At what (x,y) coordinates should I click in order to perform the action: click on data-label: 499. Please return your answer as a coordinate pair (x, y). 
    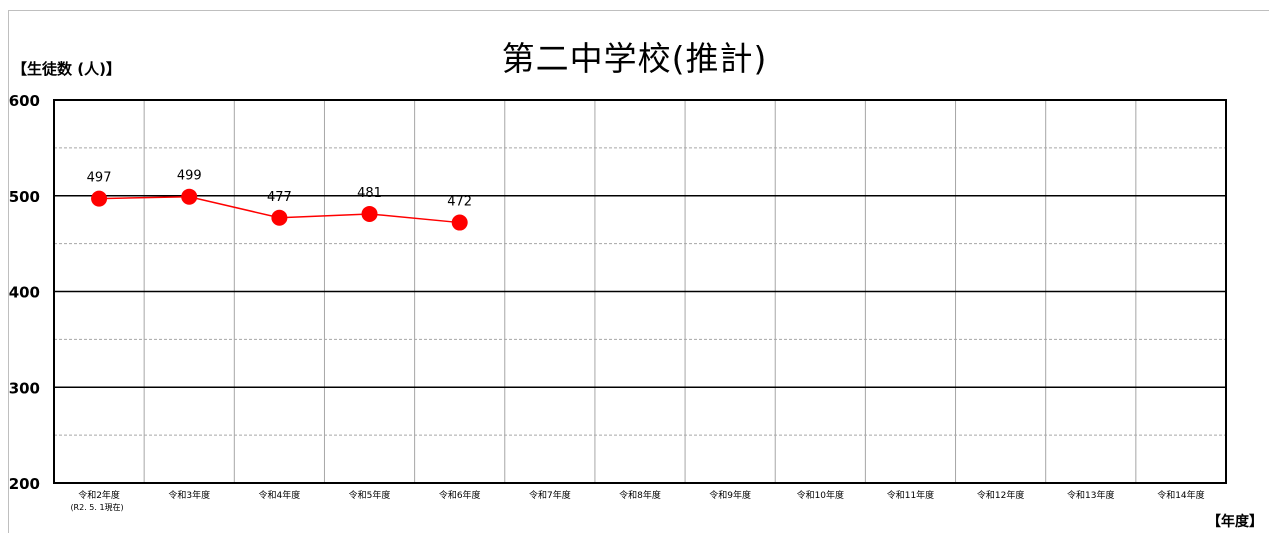
    Looking at the image, I should click on (189, 176).